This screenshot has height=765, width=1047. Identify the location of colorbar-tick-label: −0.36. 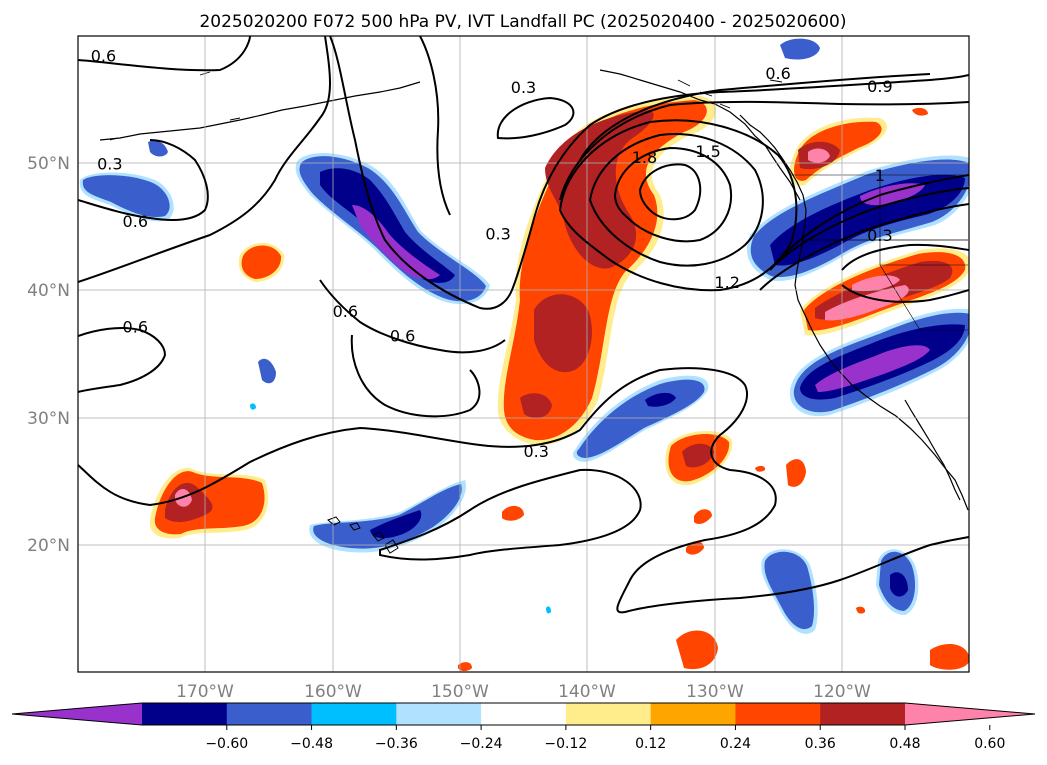
(396, 744).